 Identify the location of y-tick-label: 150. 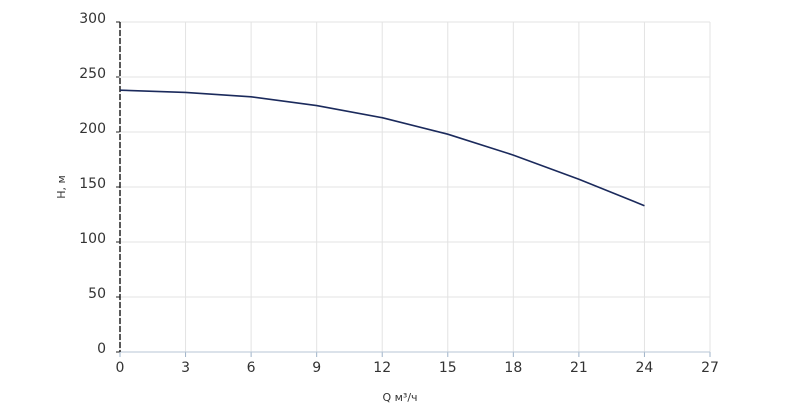
(92, 184).